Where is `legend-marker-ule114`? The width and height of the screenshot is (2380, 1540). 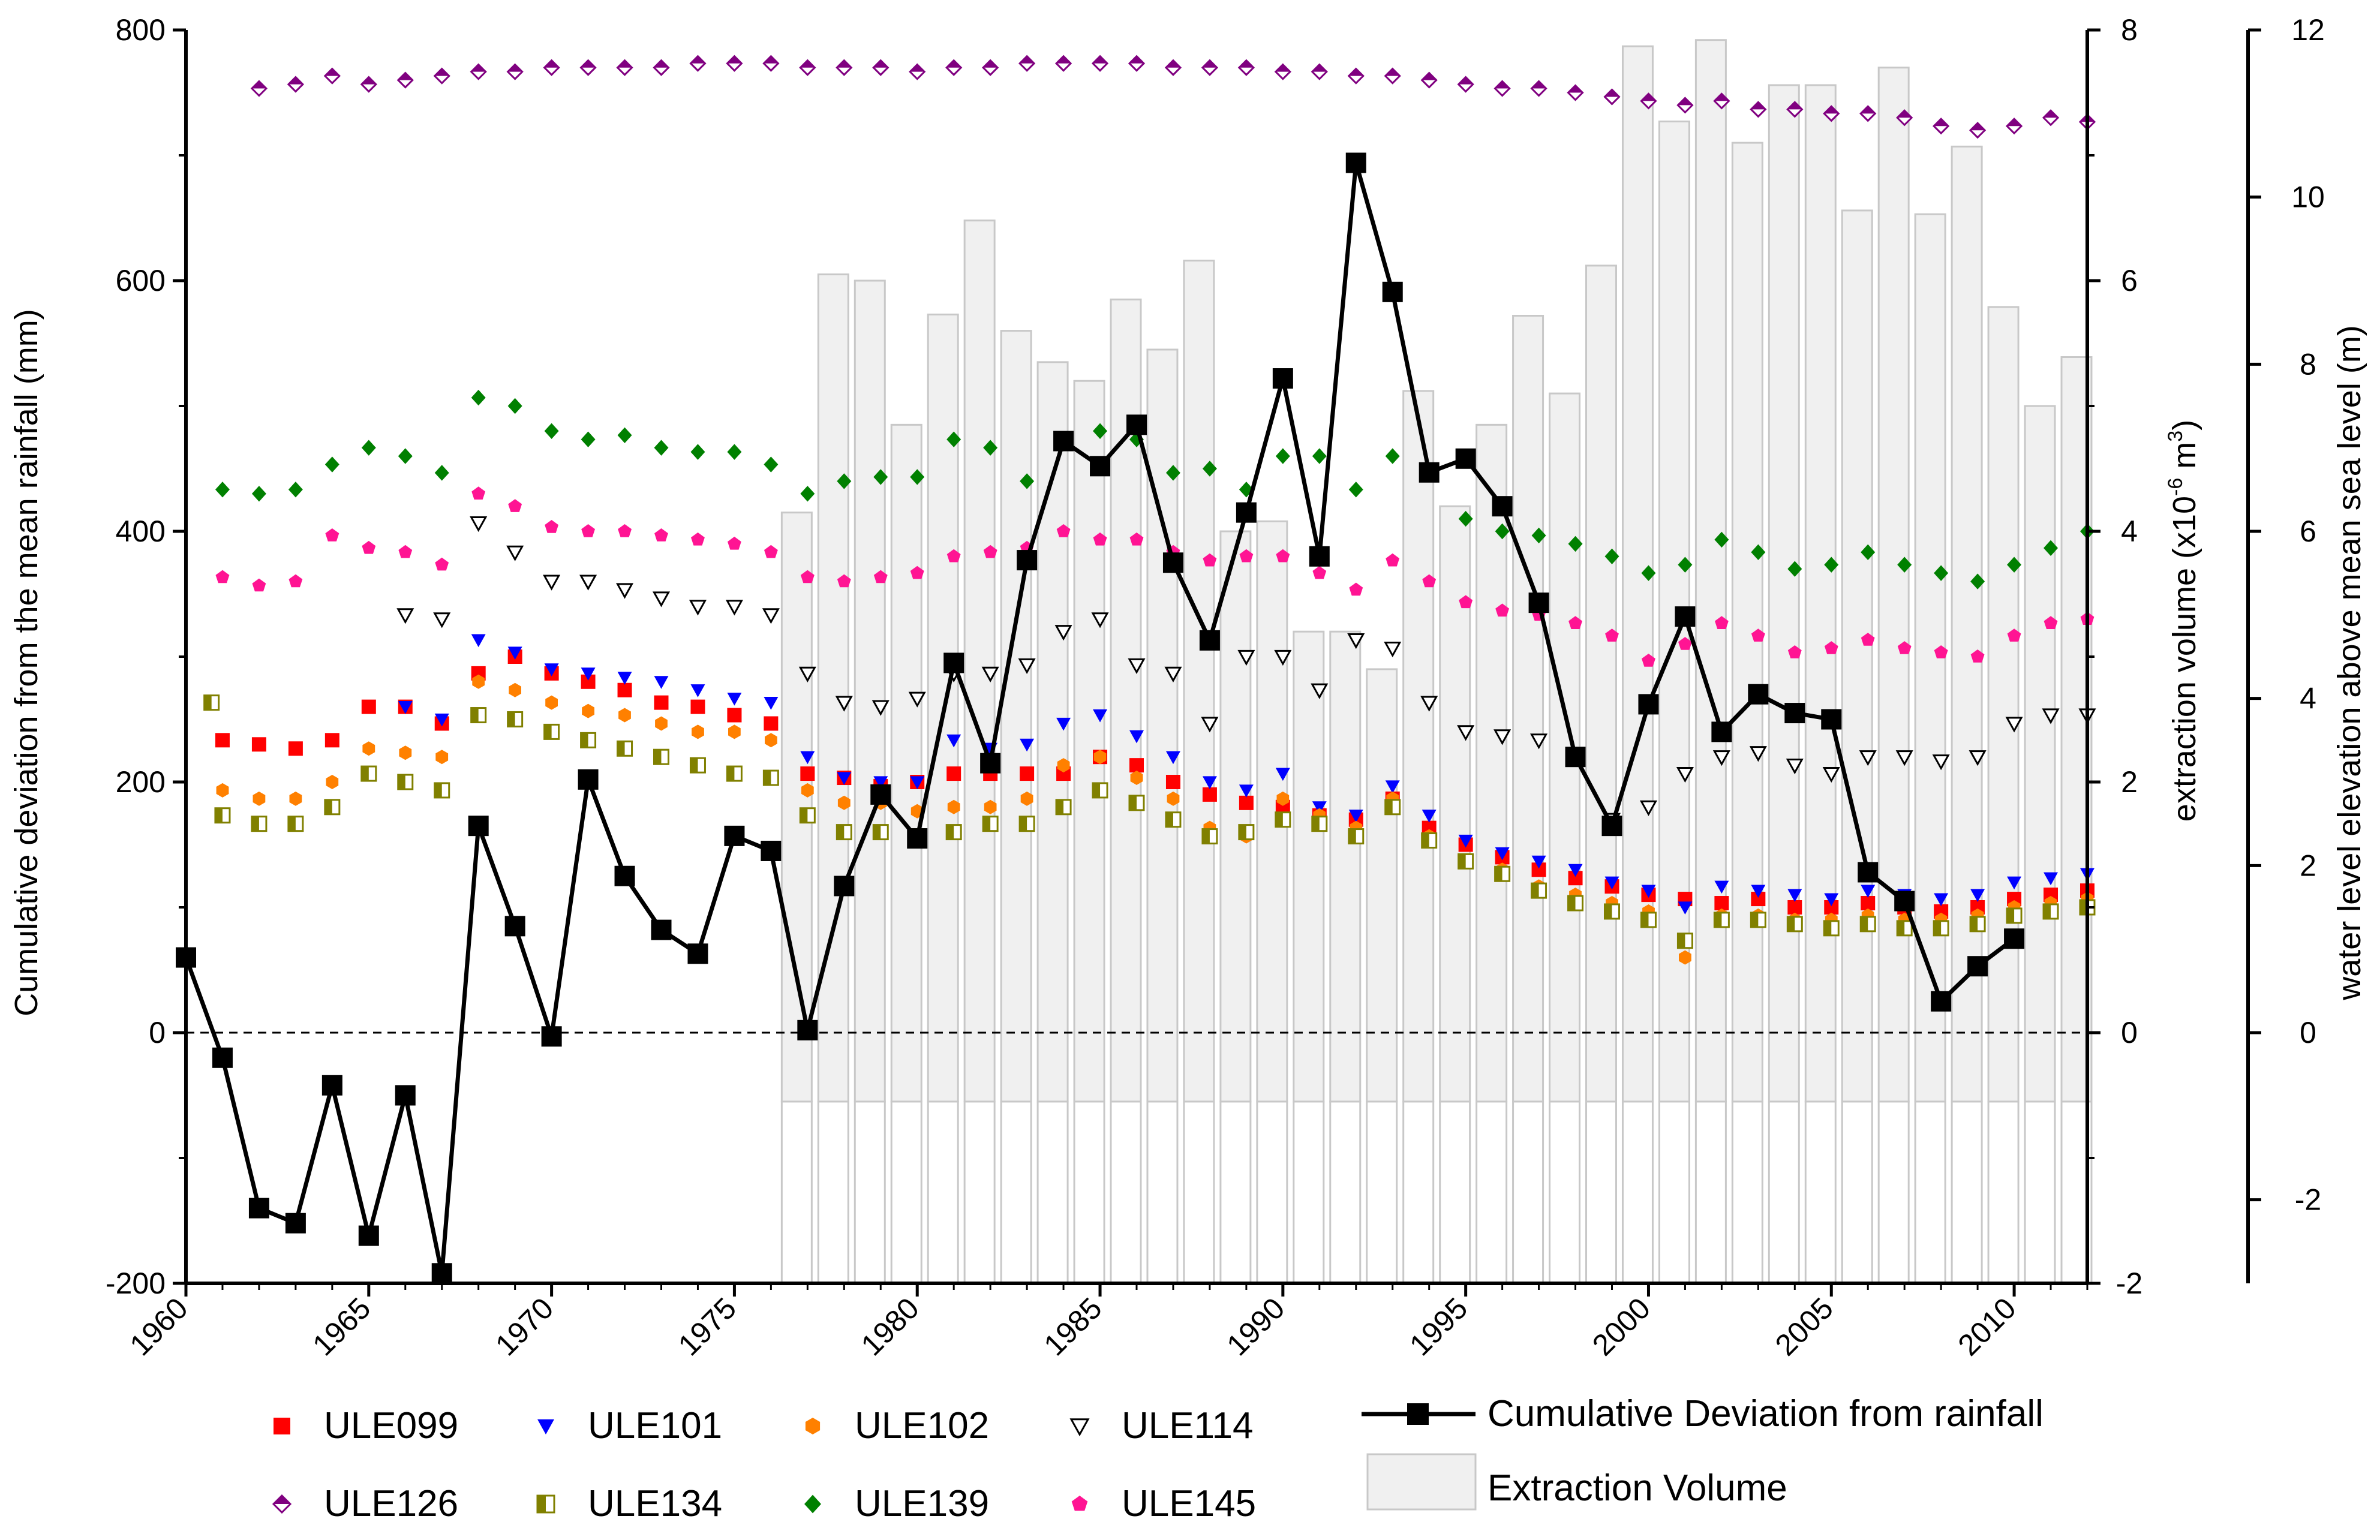 legend-marker-ule114 is located at coordinates (1080, 1427).